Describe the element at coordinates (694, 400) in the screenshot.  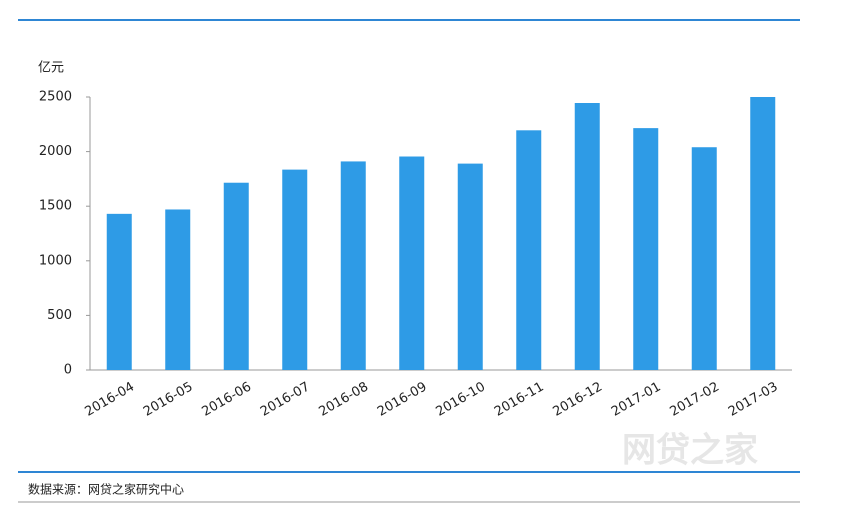
I see `x-tick-label: 2017-02` at that location.